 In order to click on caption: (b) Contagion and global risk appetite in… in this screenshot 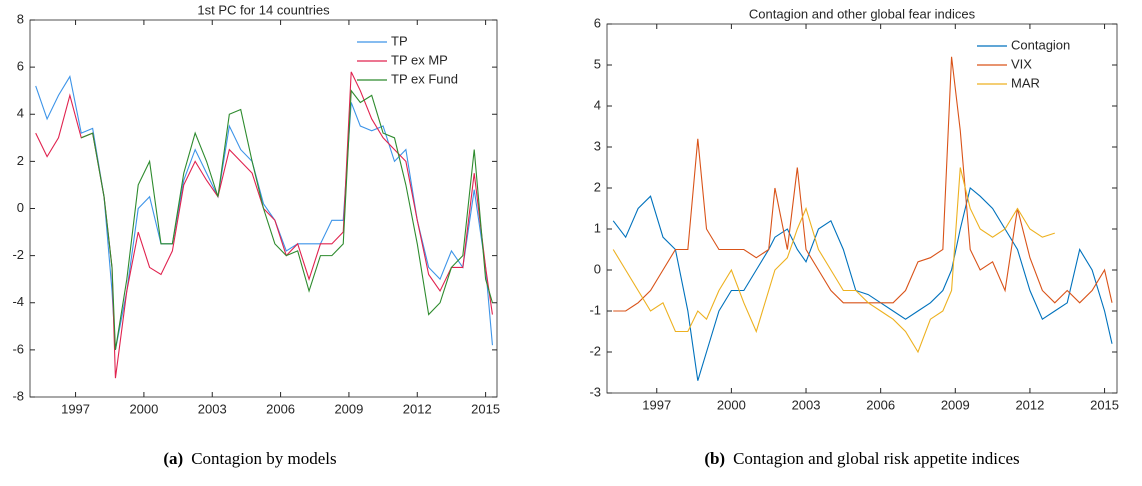, I will do `click(861, 458)`.